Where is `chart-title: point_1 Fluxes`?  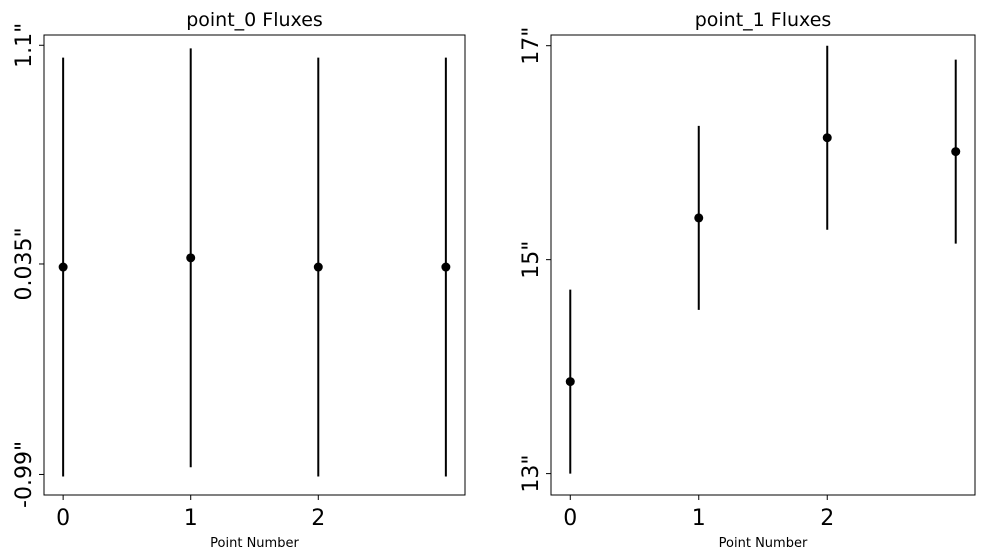 chart-title: point_1 Fluxes is located at coordinates (763, 20).